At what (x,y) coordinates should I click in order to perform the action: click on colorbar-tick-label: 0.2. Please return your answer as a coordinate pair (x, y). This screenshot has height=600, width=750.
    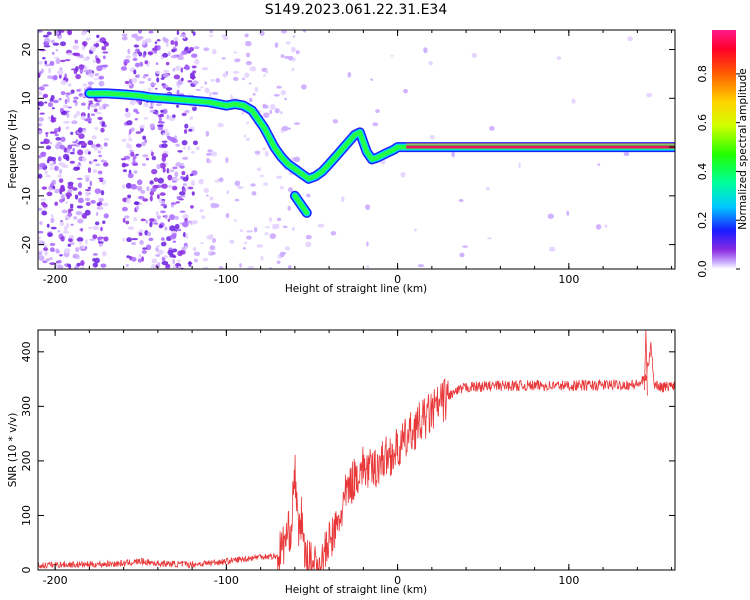
    Looking at the image, I should click on (702, 220).